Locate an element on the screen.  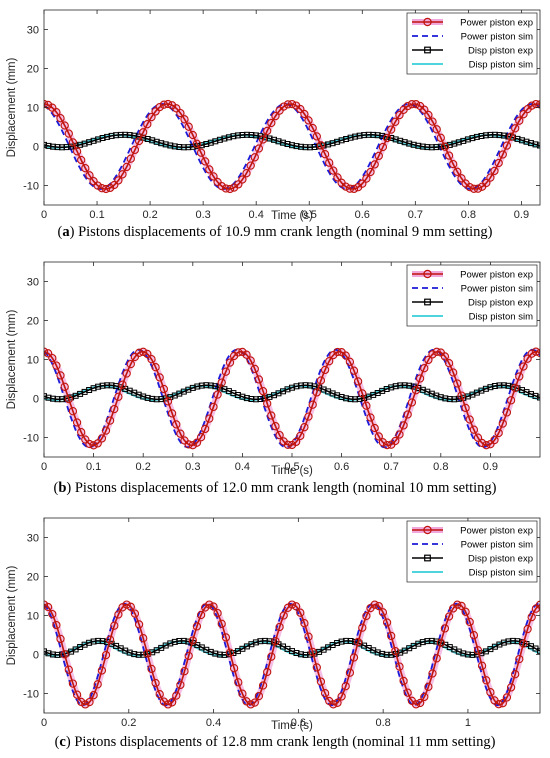
x-tick-label: 0.3 is located at coordinates (202, 215).